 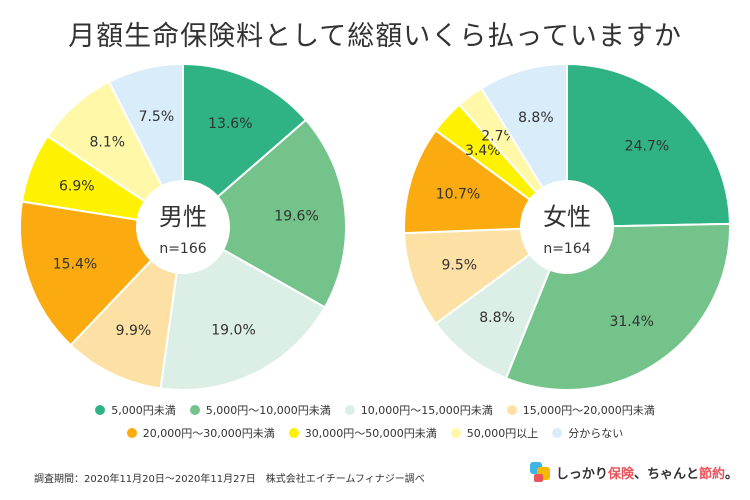 What do you see at coordinates (107, 143) in the screenshot?
I see `slice-label: 8.1%` at bounding box center [107, 143].